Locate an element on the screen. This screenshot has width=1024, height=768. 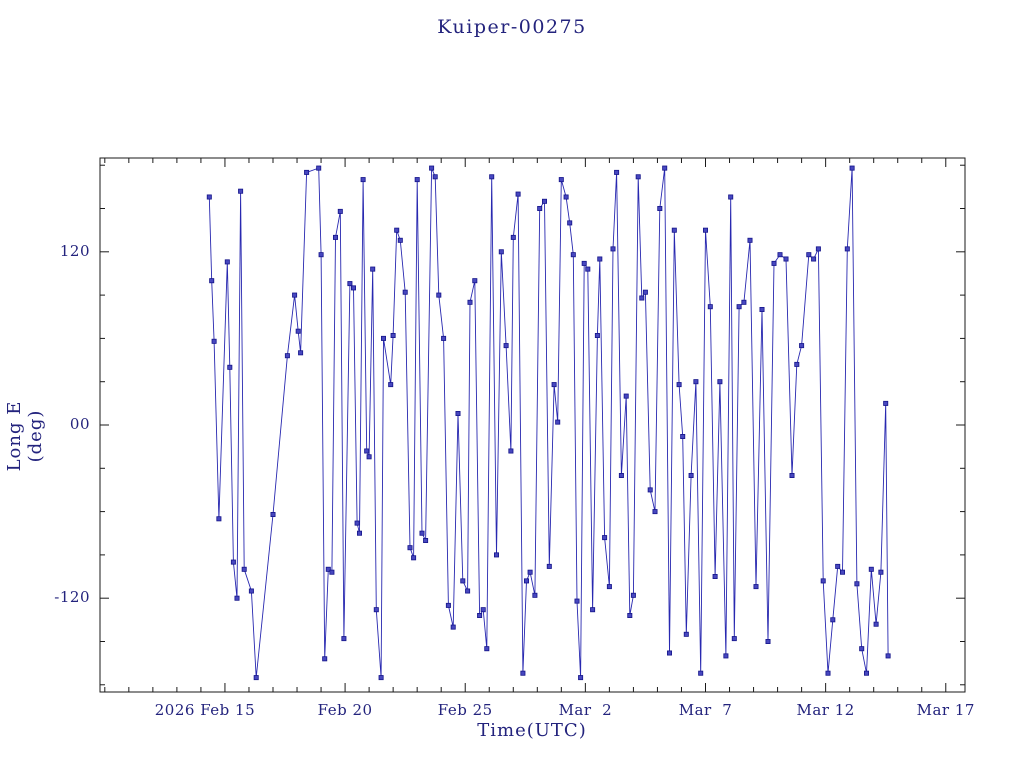
x-tick-label: Feb 25 is located at coordinates (465, 710).